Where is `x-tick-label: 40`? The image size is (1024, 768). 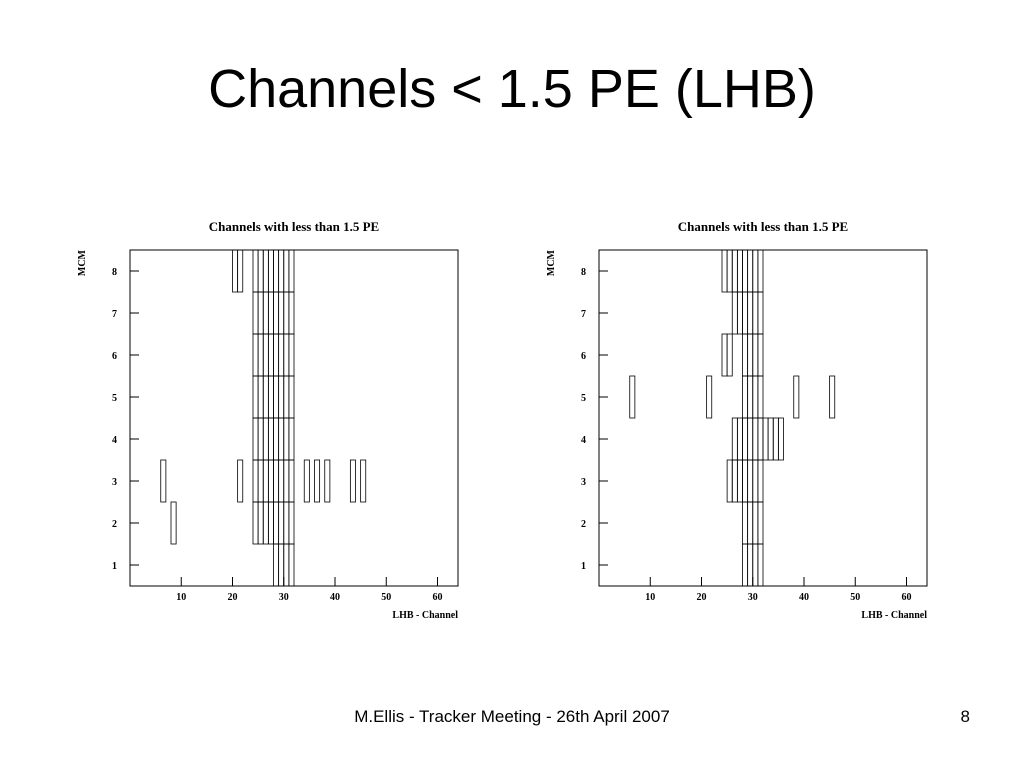
x-tick-label: 40 is located at coordinates (335, 597).